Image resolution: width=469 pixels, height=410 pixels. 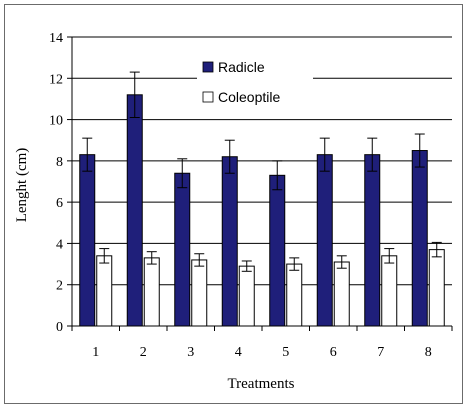 I want to click on y-tick-label-14: 14, so click(x=56, y=38).